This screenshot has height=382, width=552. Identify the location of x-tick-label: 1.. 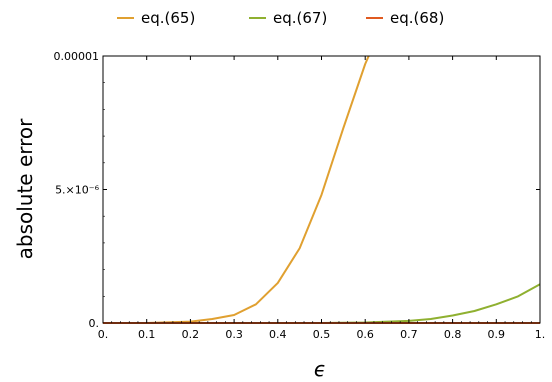
(540, 334).